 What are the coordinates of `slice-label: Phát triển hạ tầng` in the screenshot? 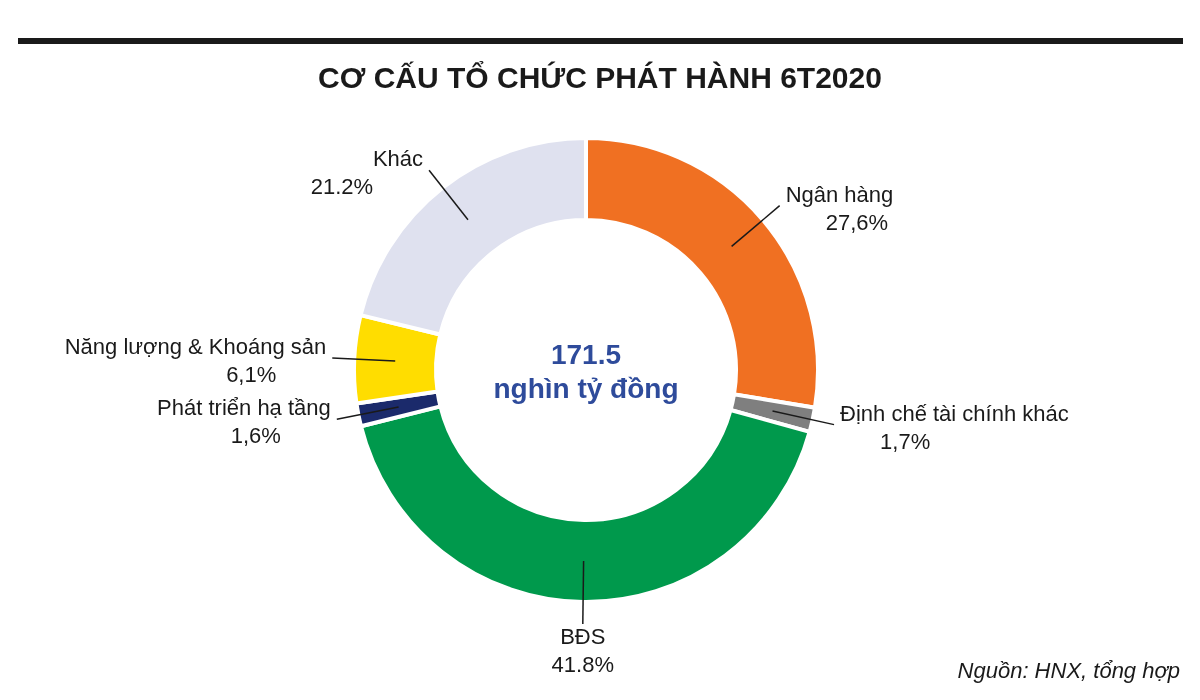 It's located at (244, 408).